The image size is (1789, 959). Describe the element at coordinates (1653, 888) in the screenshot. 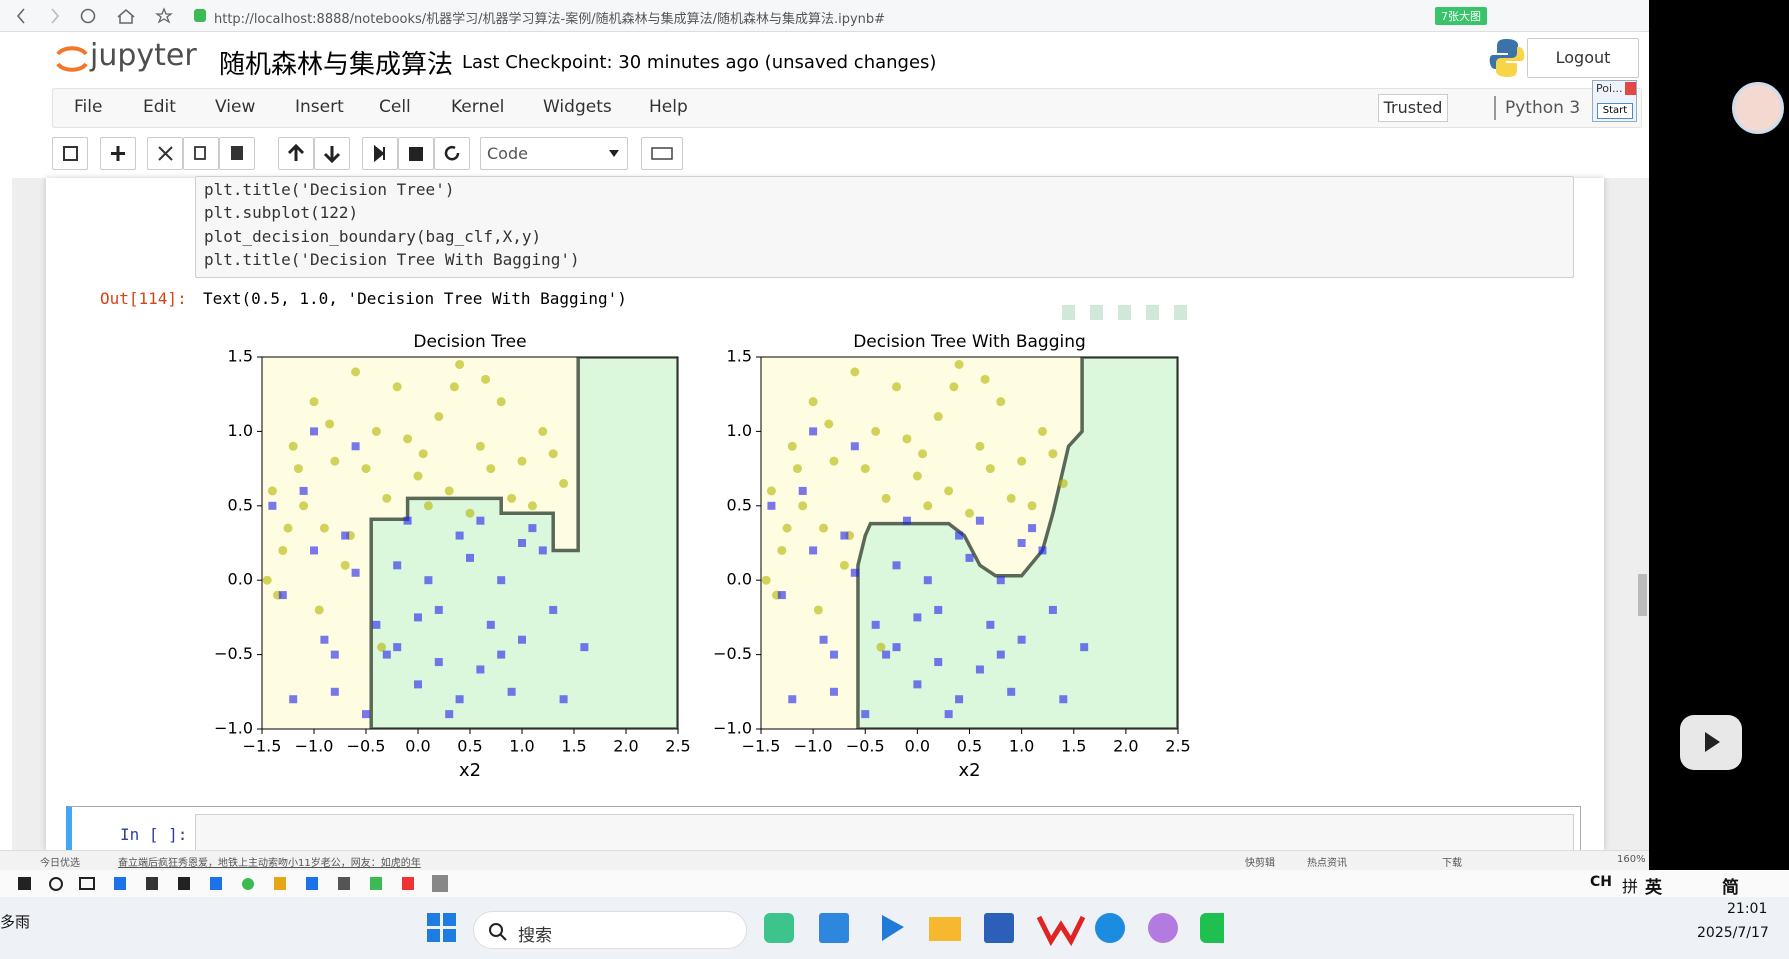

I see `ime-item: 英` at that location.